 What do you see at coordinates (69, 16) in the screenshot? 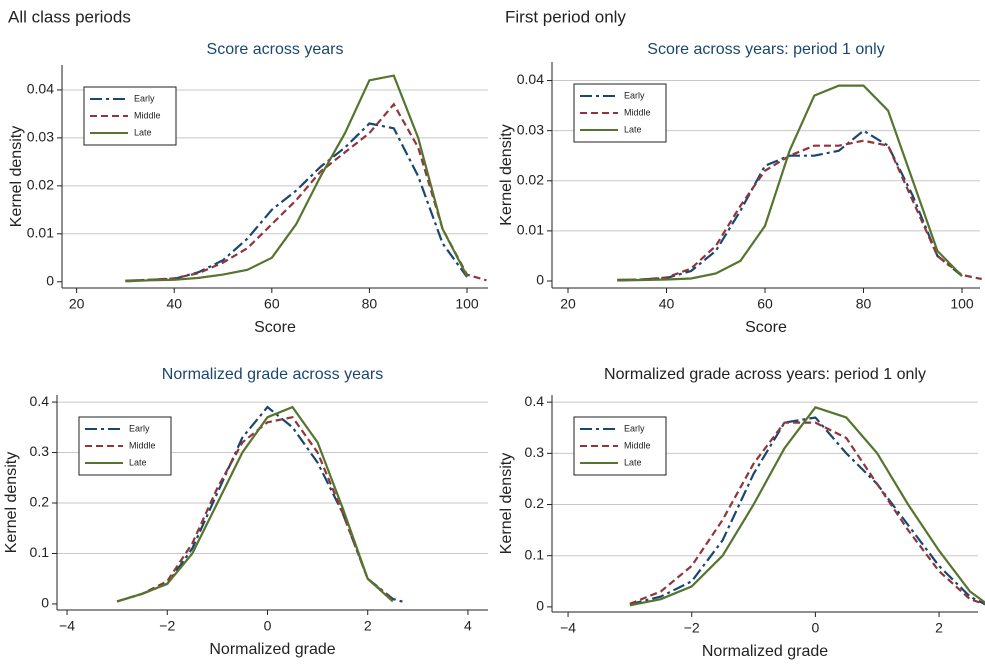
I see `column-title: All class periods` at bounding box center [69, 16].